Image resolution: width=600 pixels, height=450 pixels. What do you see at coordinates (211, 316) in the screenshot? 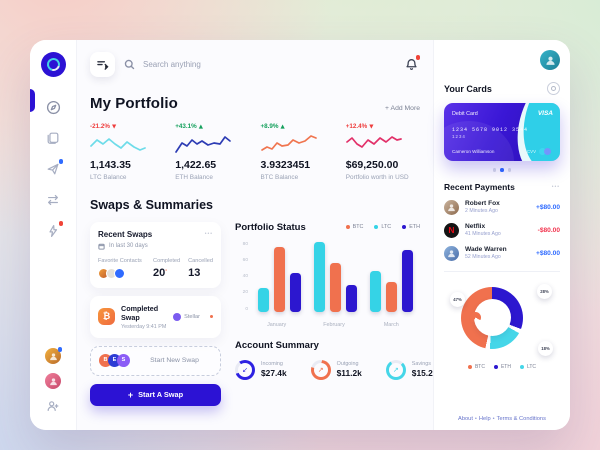
I see `status-dot` at bounding box center [211, 316].